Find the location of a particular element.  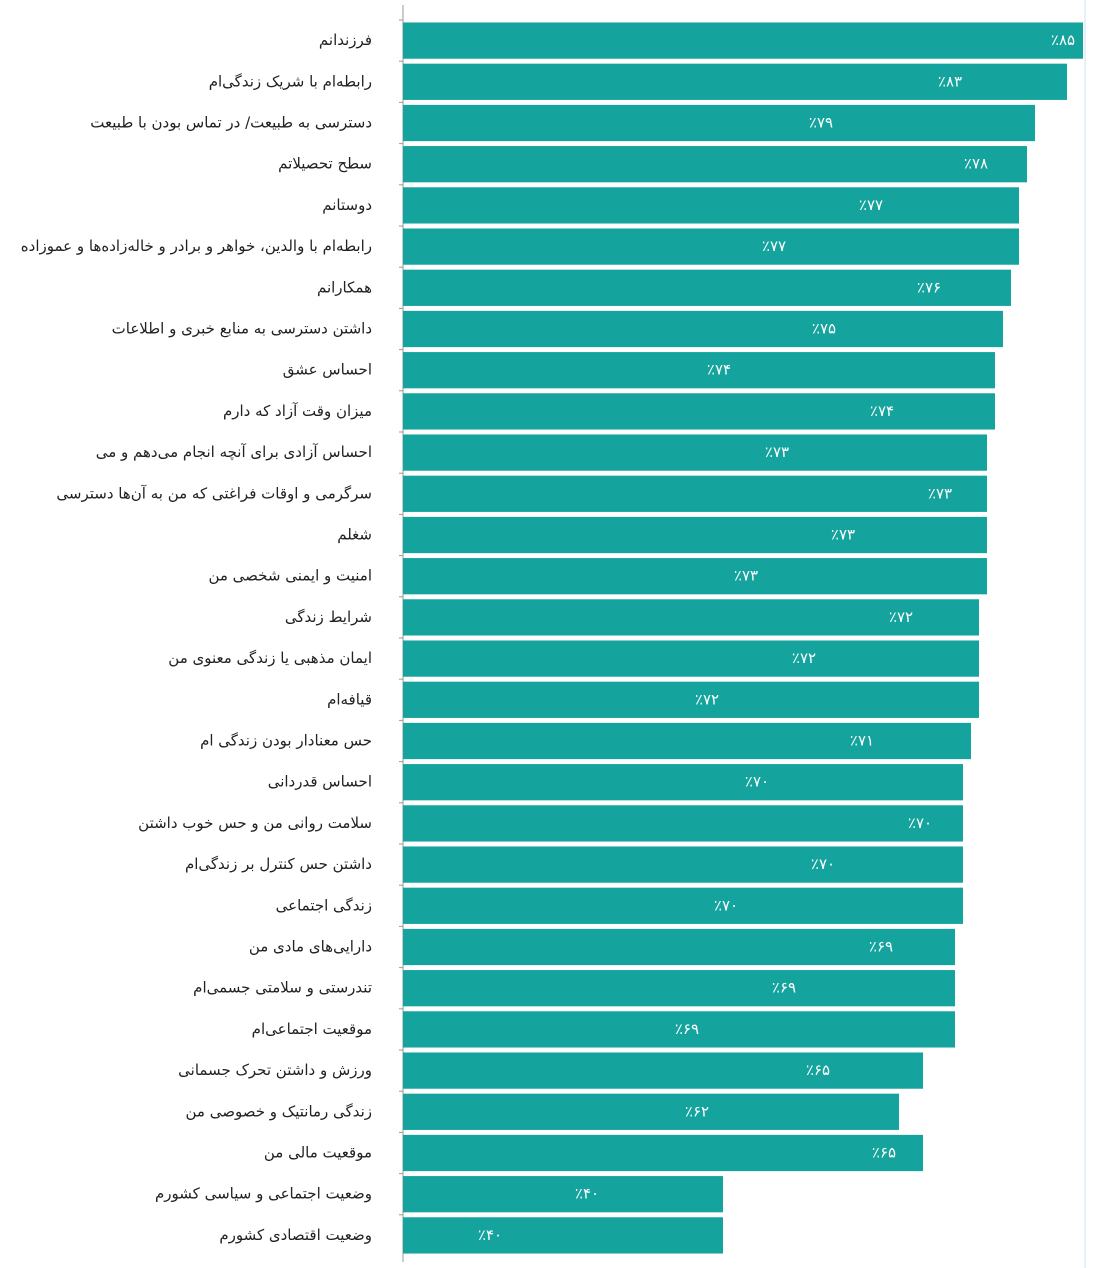

category-label: دارایی‌های مادی من is located at coordinates (310, 947).